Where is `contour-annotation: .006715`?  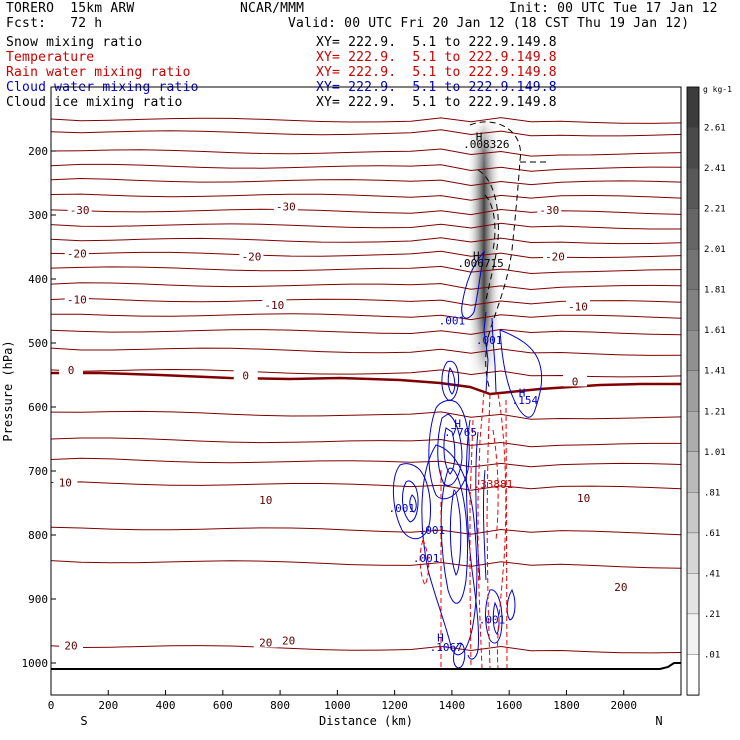 contour-annotation: .006715 is located at coordinates (480, 263).